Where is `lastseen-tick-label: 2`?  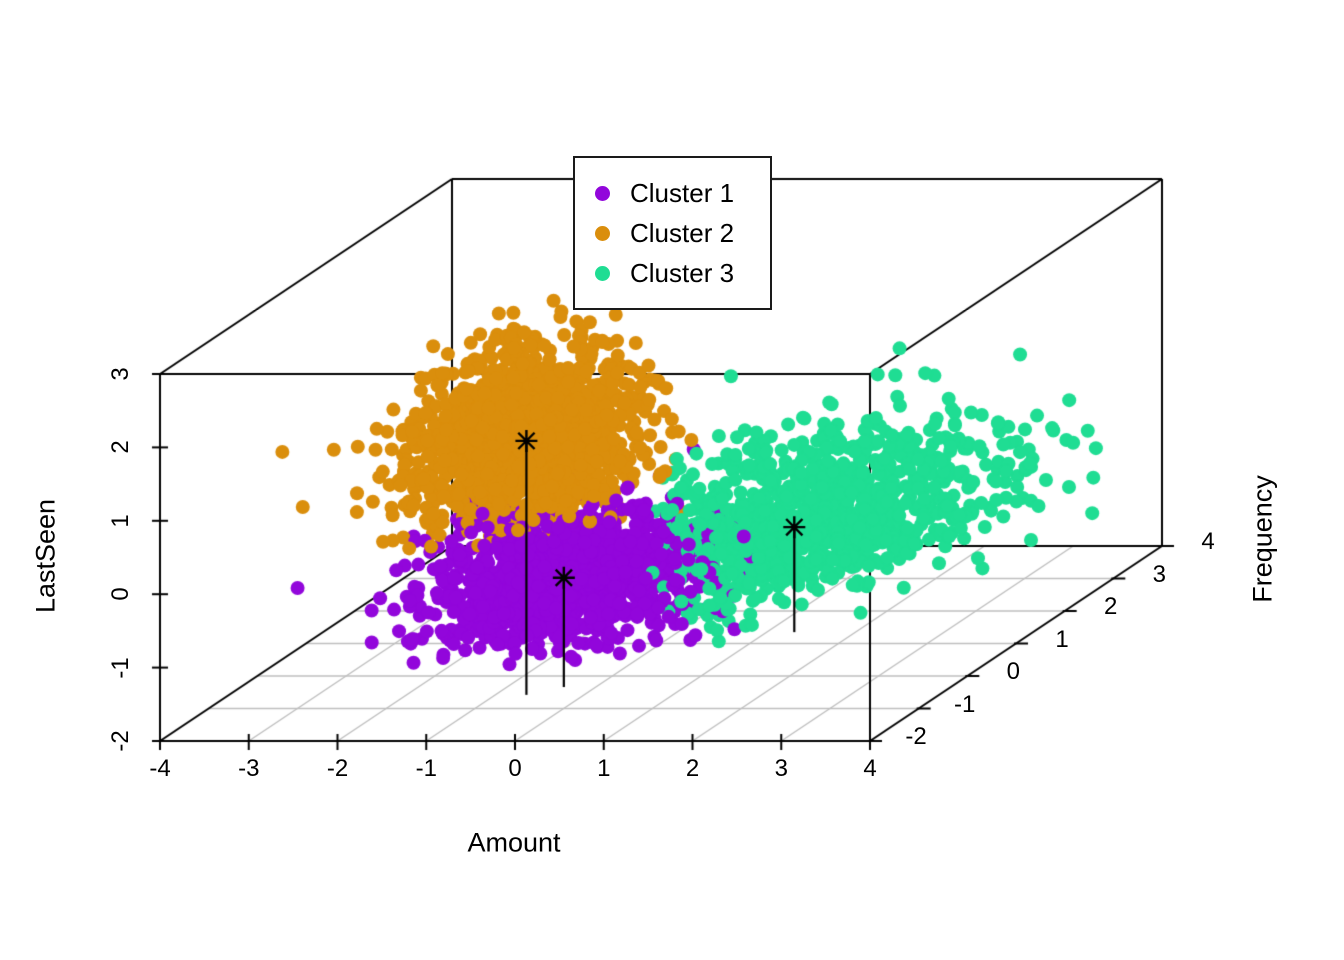 lastseen-tick-label: 2 is located at coordinates (120, 447).